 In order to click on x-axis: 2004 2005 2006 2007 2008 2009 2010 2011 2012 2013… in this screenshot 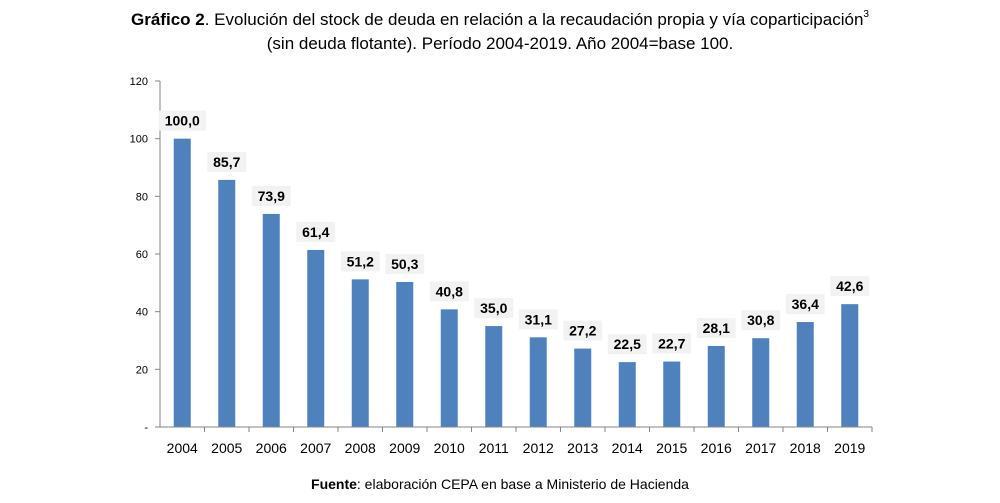, I will do `click(516, 441)`.